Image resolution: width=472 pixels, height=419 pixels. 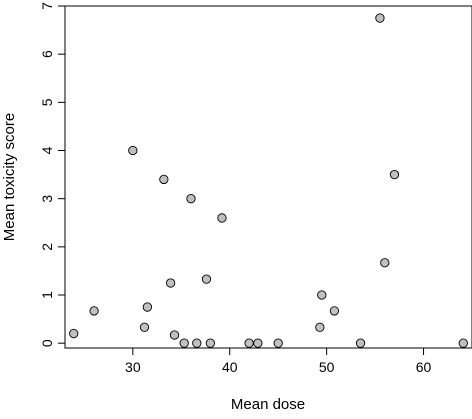 I want to click on y-axis: 0 1 2 3 4 5 6 7, so click(x=52, y=174).